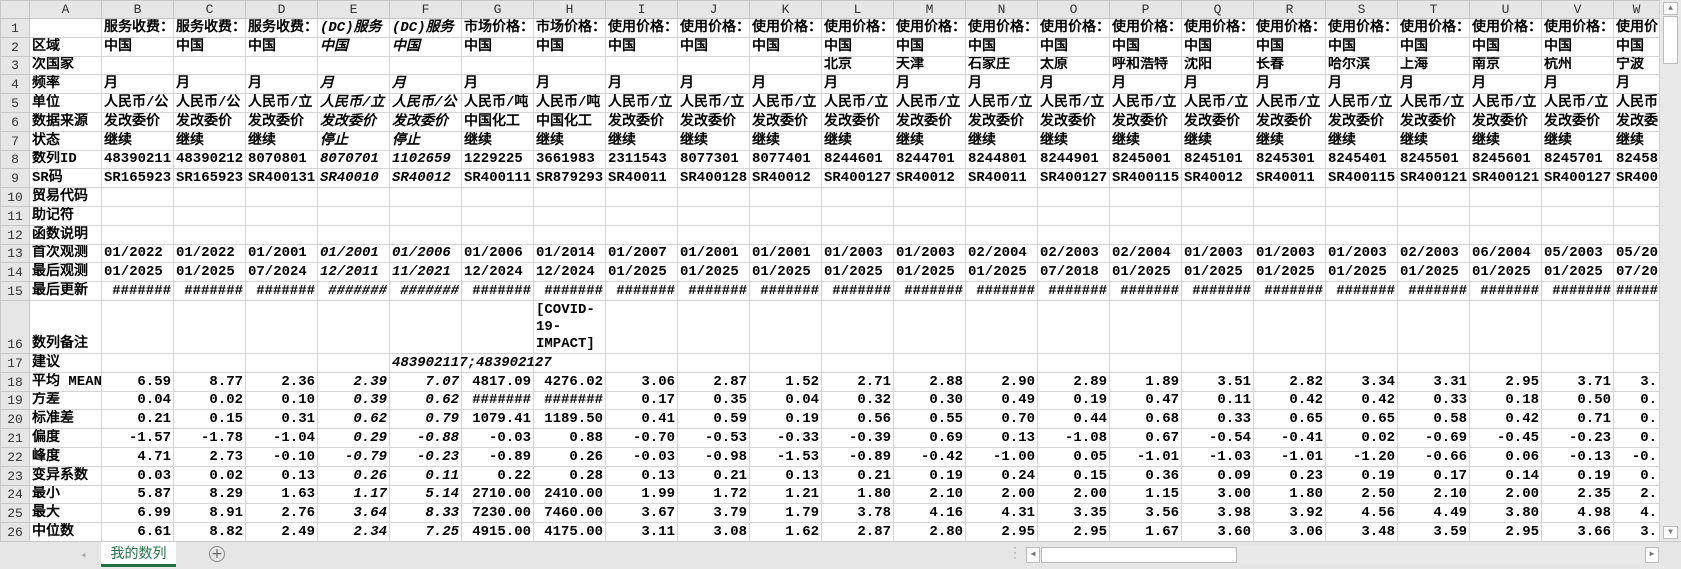  Describe the element at coordinates (785, 140) in the screenshot. I see `cell-K7: 继续` at that location.